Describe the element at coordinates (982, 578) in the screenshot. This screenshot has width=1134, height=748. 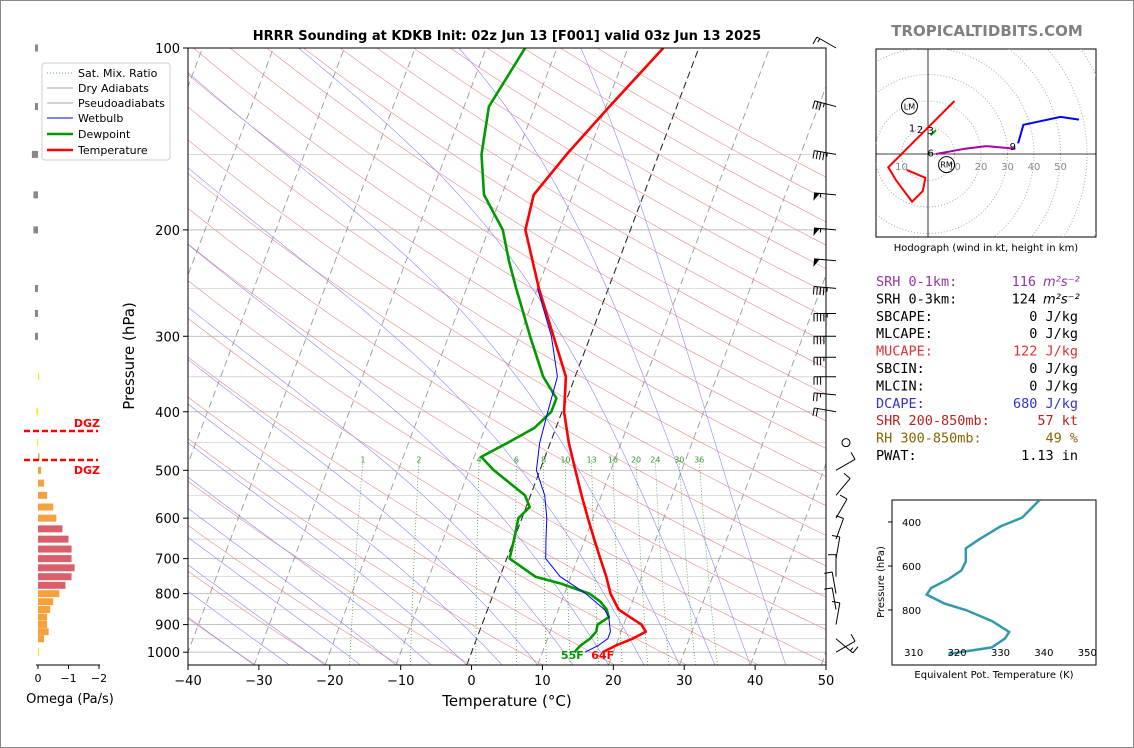
I see `theta-e-clip` at that location.